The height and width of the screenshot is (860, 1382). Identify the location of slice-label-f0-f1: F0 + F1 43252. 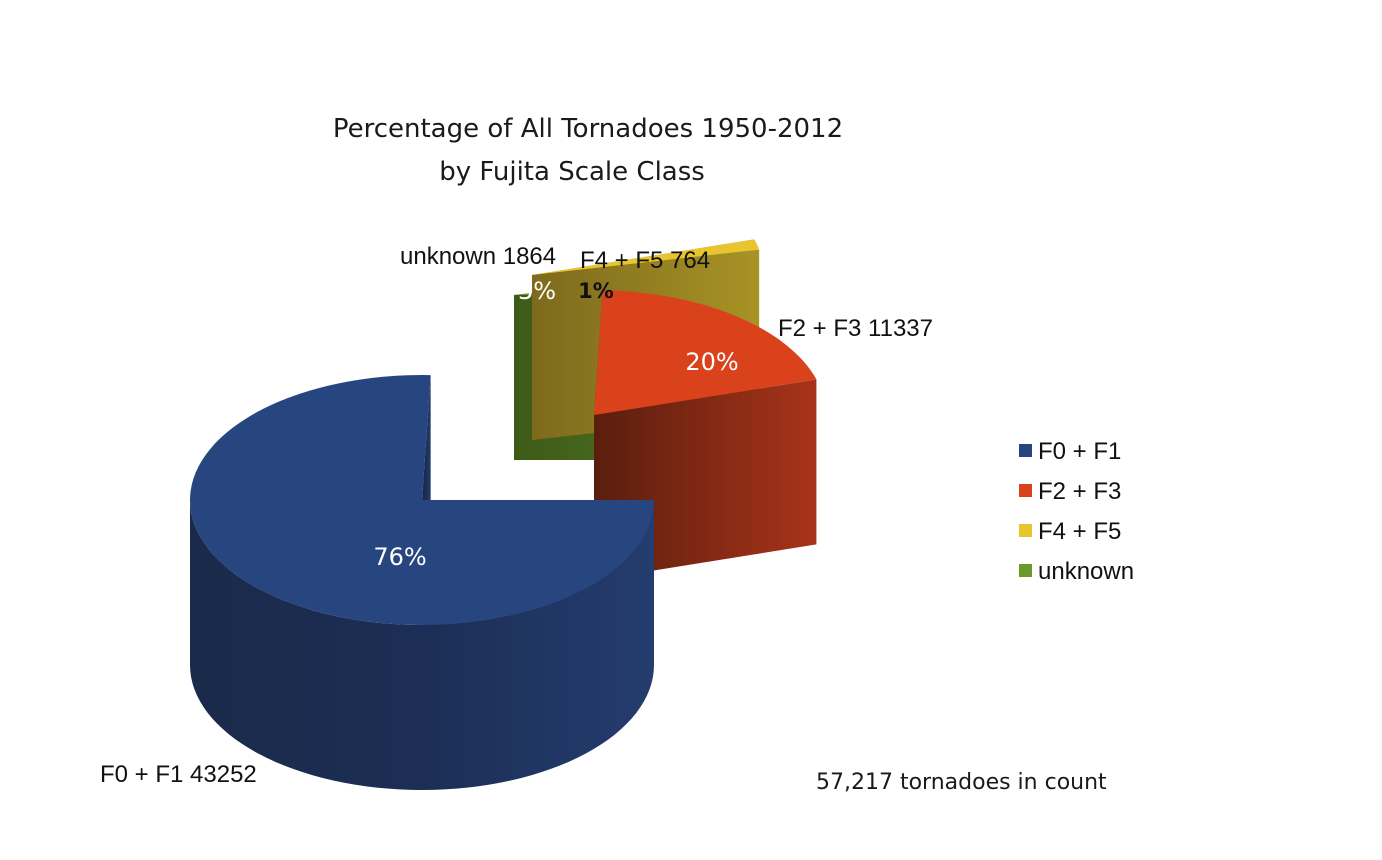
(178, 774).